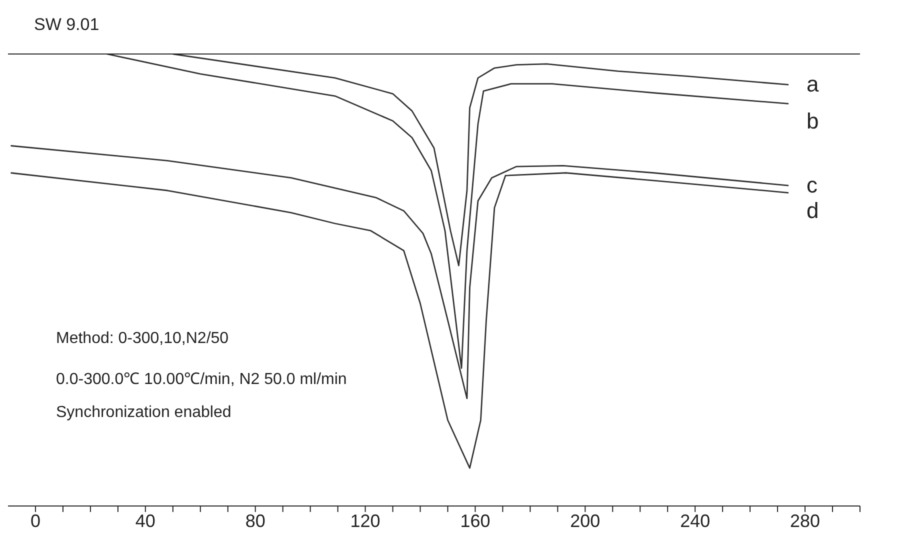 This screenshot has width=910, height=549. What do you see at coordinates (805, 520) in the screenshot?
I see `x-tick-label: 280` at bounding box center [805, 520].